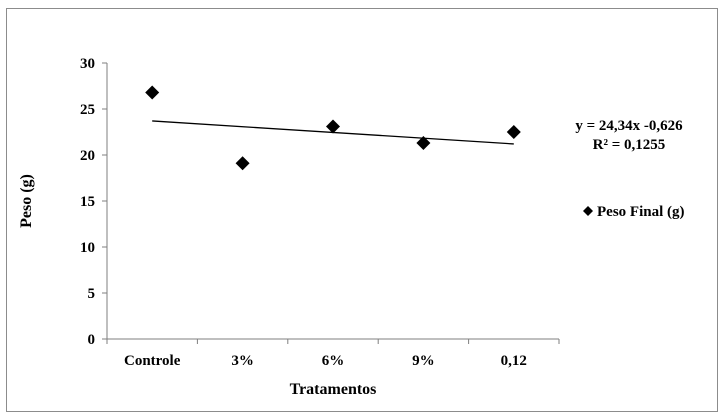 The image size is (726, 419). Describe the element at coordinates (152, 361) in the screenshot. I see `x-tick-label: Controle` at that location.